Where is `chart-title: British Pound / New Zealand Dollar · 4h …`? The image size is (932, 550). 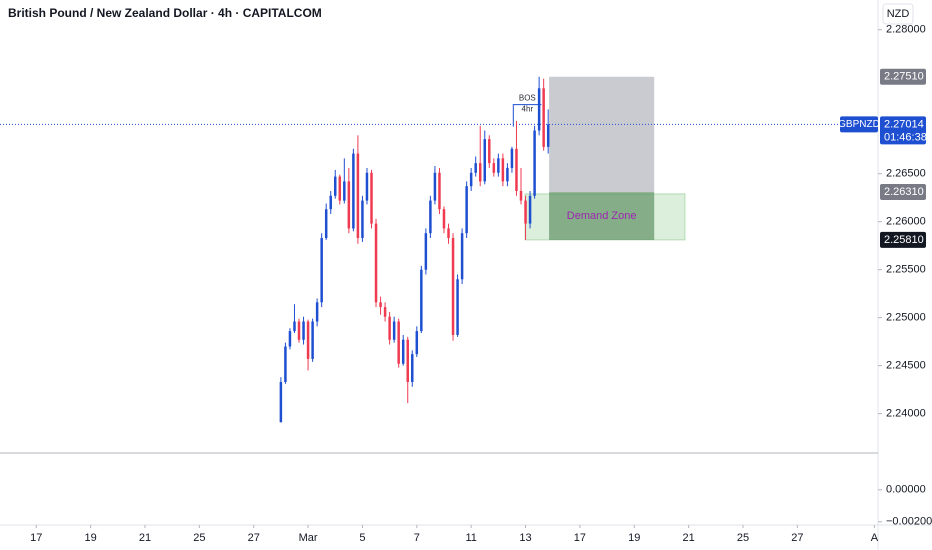 chart-title: British Pound / New Zealand Dollar · 4h … is located at coordinates (165, 13).